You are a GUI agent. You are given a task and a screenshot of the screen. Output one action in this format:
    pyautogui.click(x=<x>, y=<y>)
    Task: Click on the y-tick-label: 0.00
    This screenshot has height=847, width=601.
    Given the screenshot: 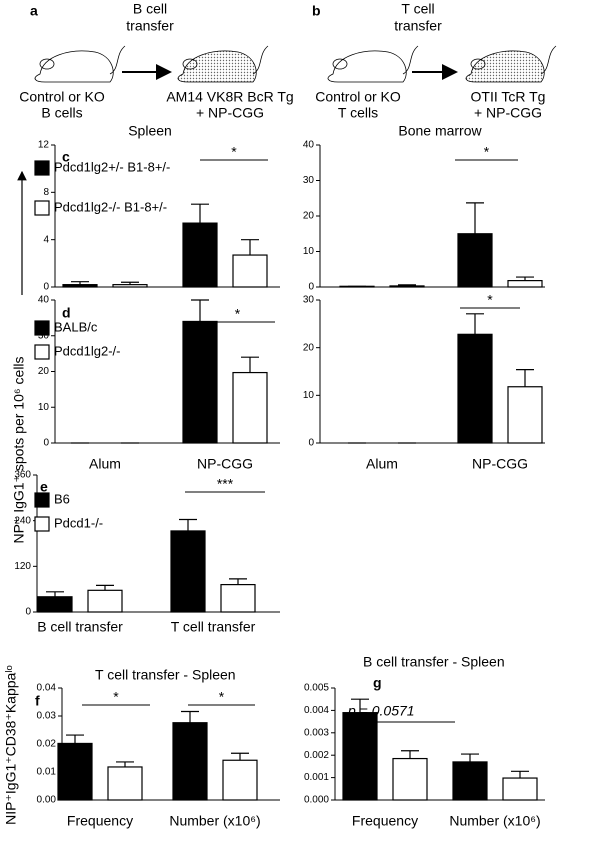 What is the action you would take?
    pyautogui.click(x=47, y=800)
    